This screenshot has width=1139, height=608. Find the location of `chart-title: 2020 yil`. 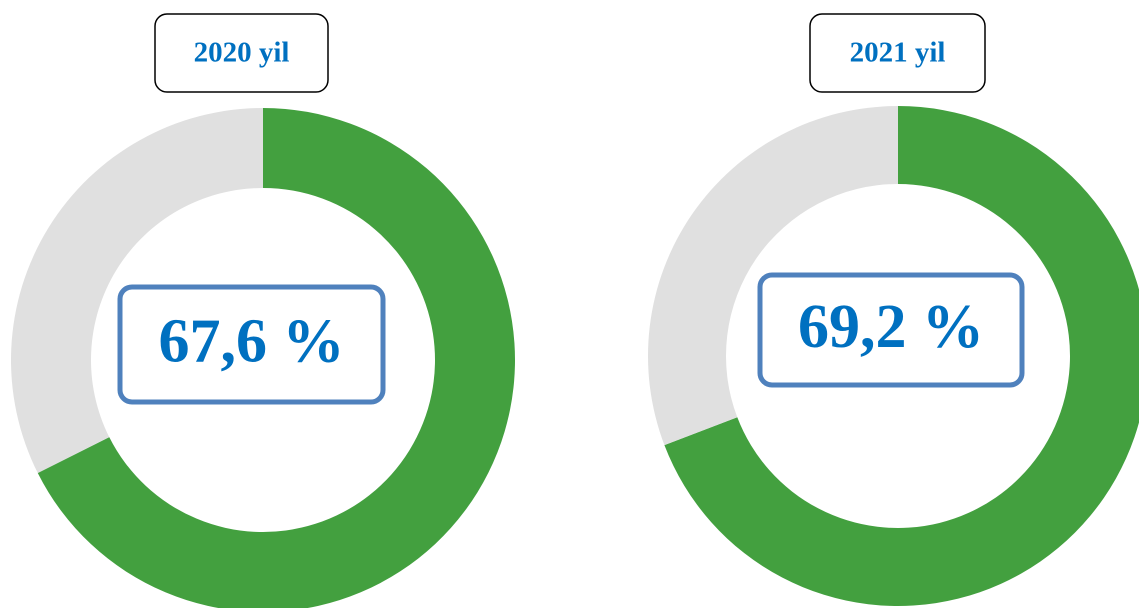

chart-title: 2020 yil is located at coordinates (242, 53).